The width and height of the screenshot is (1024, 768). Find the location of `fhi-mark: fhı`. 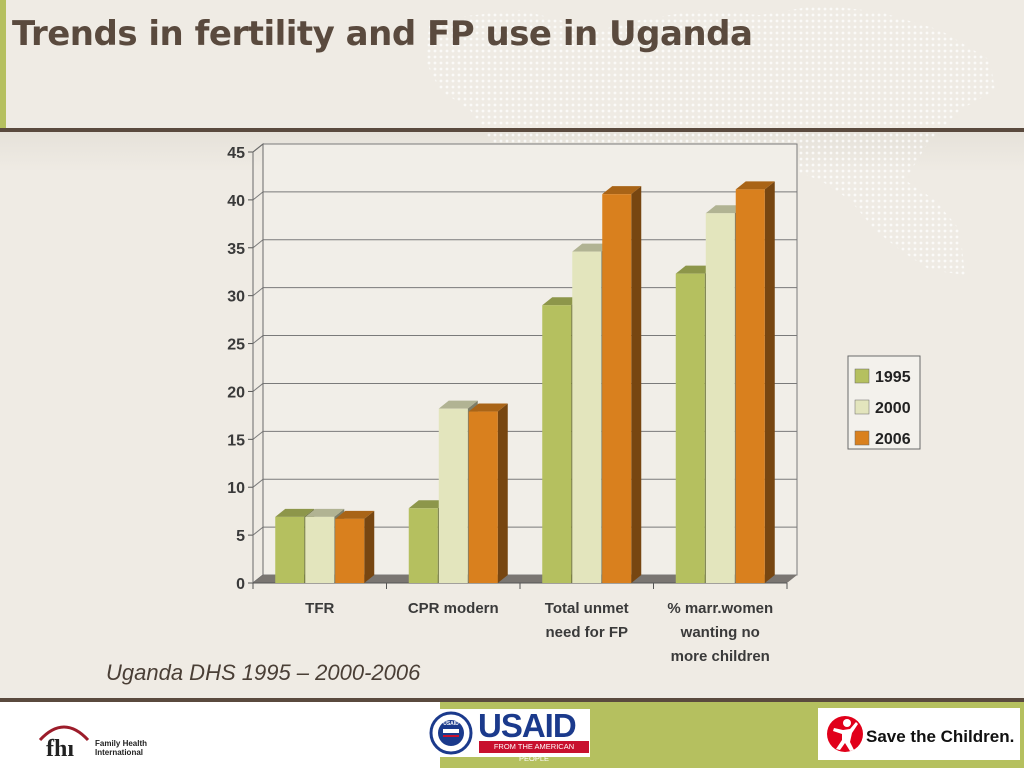

fhi-mark: fhı is located at coordinates (60, 749).